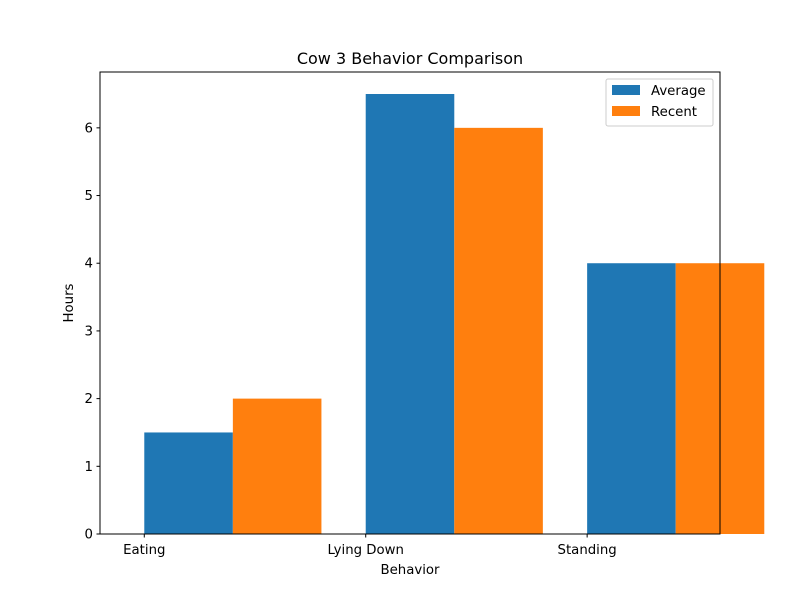 This screenshot has height=600, width=800. Describe the element at coordinates (626, 111) in the screenshot. I see `legend-swatch-recent` at that location.